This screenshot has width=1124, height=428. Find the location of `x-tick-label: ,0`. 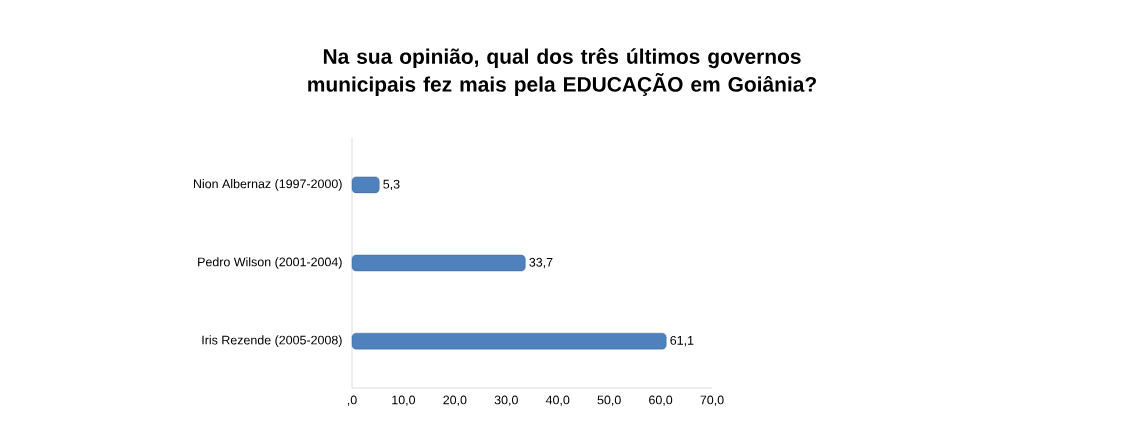

x-tick-label: ,0 is located at coordinates (352, 400).